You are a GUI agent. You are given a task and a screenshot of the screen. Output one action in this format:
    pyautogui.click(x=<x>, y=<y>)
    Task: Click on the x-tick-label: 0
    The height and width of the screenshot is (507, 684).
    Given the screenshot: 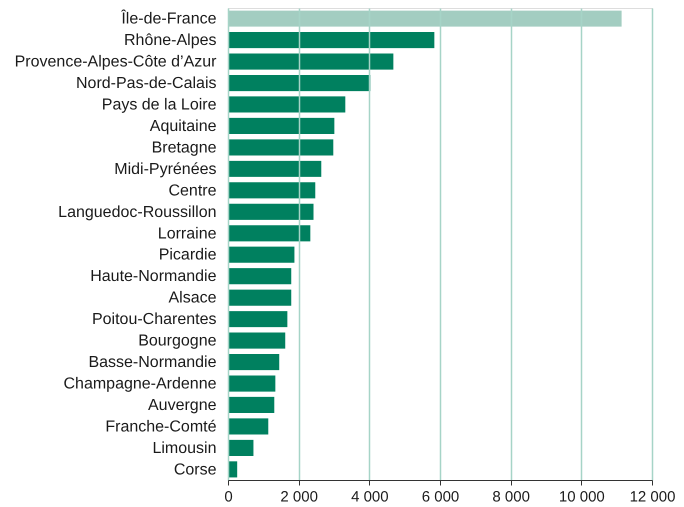 What is the action you would take?
    pyautogui.click(x=228, y=497)
    